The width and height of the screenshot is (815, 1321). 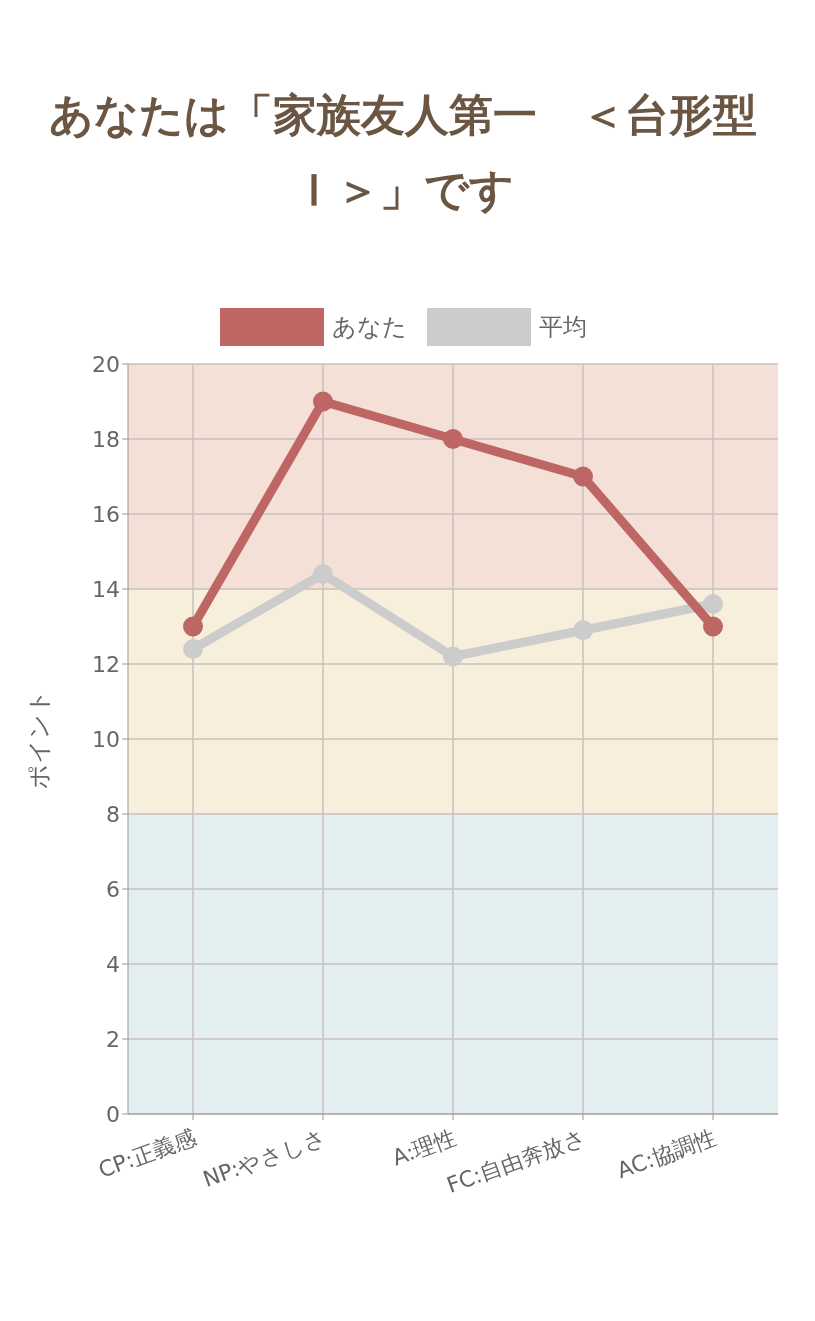 I want to click on y-tick-label: 6, so click(x=113, y=889).